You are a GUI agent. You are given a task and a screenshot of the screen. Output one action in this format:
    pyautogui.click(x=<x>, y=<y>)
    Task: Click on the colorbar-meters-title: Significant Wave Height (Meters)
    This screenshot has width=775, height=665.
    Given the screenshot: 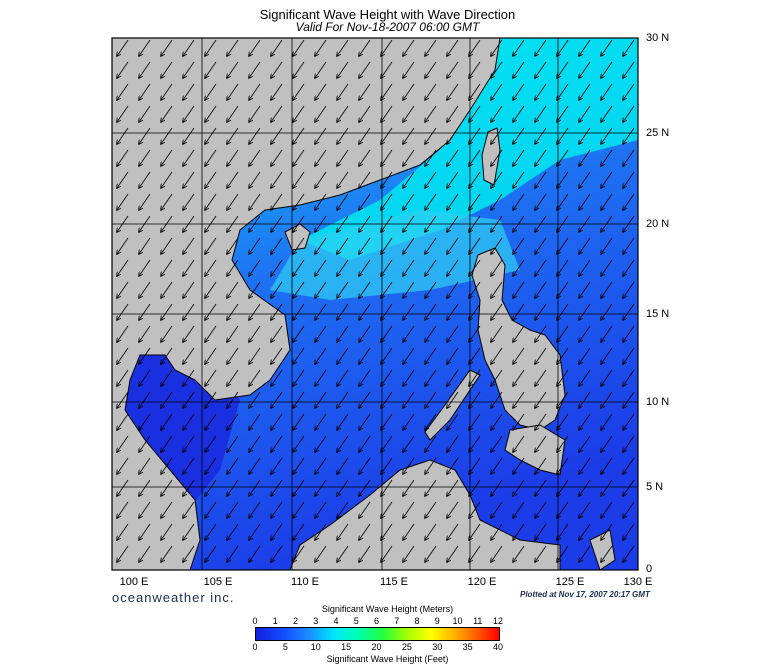 What is the action you would take?
    pyautogui.click(x=387, y=609)
    